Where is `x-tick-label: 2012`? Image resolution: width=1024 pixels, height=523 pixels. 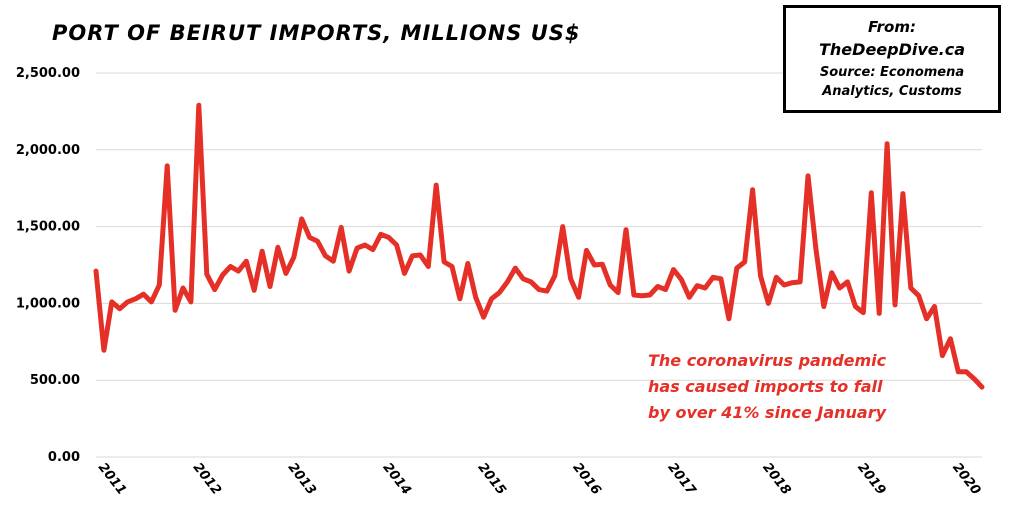 x-tick-label: 2012 is located at coordinates (207, 479).